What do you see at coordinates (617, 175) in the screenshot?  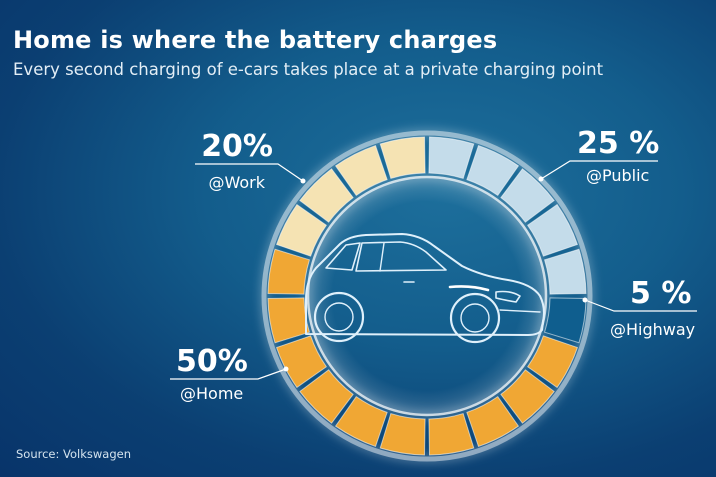 I see `public-label: @Public` at bounding box center [617, 175].